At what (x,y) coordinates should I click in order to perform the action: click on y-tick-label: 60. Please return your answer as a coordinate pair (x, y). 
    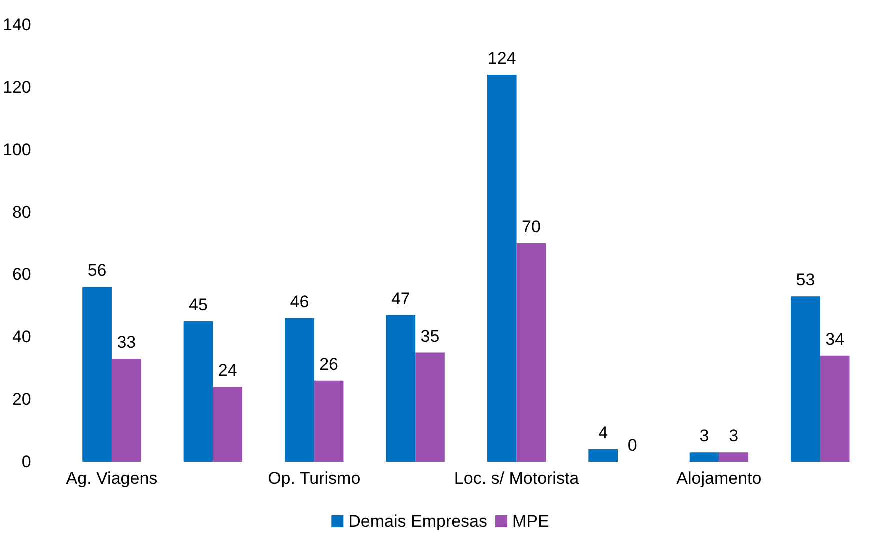
    Looking at the image, I should click on (22, 274).